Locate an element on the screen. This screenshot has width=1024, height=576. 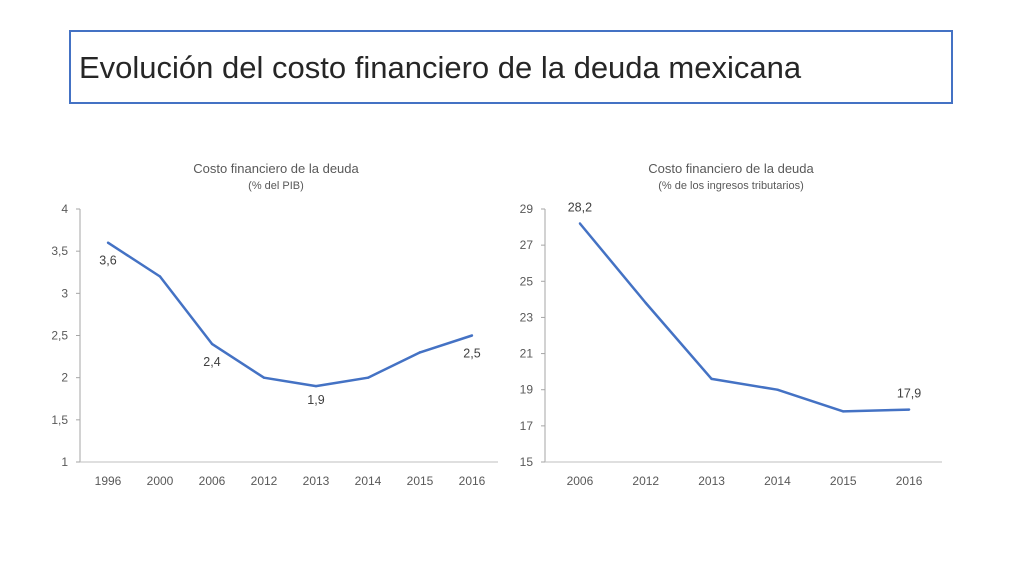
left-x-tick-label: 2006 is located at coordinates (212, 481).